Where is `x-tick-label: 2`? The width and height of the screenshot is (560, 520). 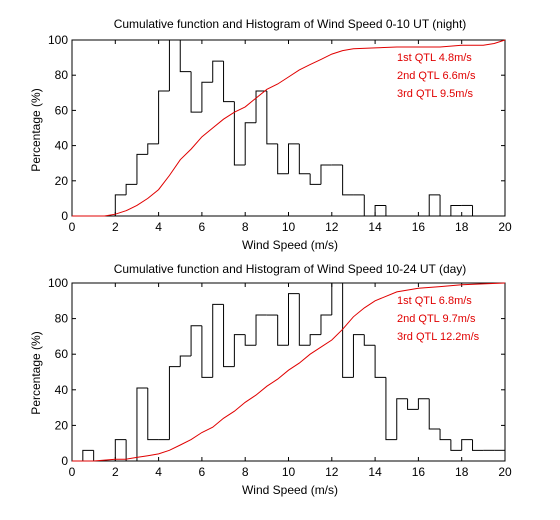
x-tick-label: 2 is located at coordinates (115, 227).